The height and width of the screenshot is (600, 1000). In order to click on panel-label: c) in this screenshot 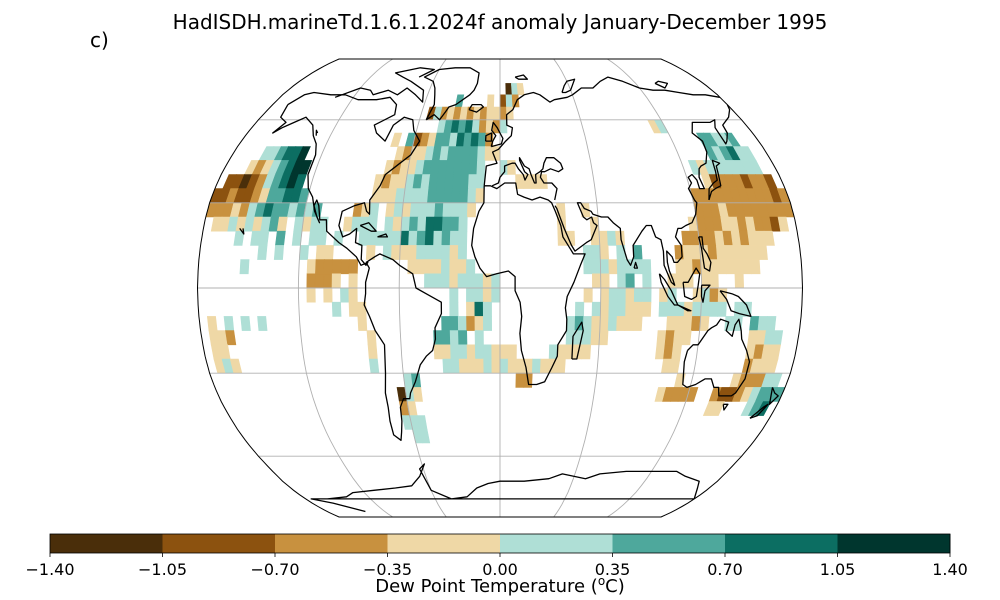, I will do `click(99, 40)`.